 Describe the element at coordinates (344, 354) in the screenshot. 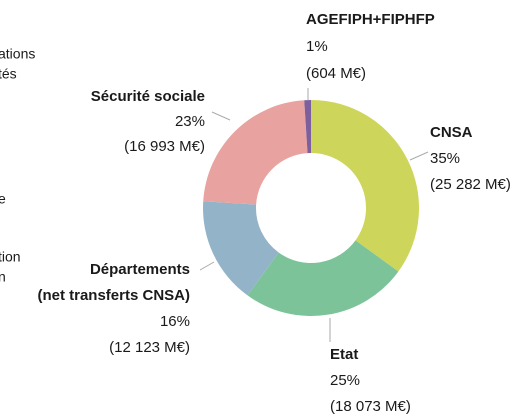

I see `slice-label: Etat` at that location.